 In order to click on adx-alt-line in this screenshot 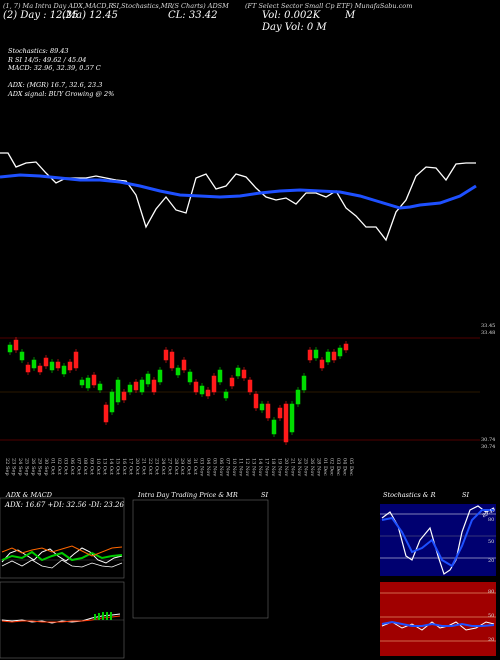, I will do `click(62, 564)`.